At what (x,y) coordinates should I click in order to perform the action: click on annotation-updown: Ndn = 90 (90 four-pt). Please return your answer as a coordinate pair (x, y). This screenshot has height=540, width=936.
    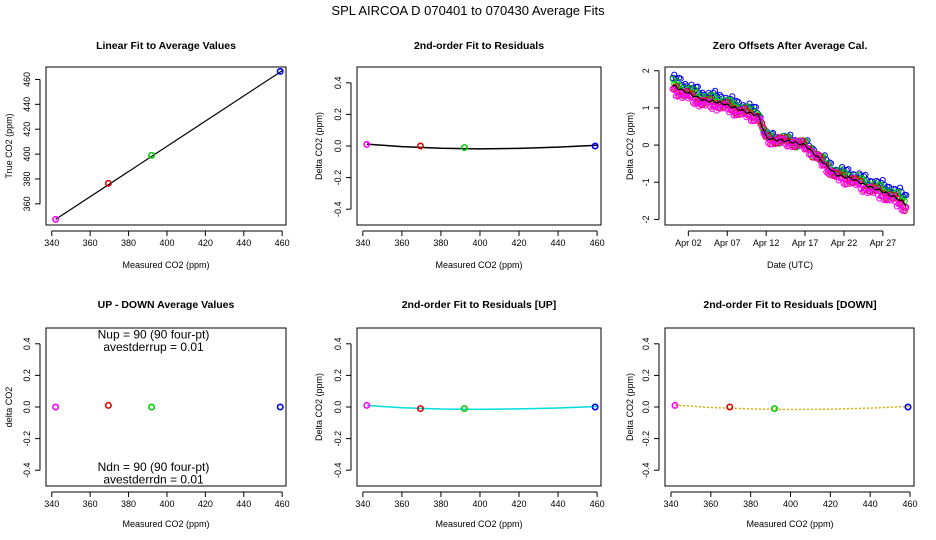
    Looking at the image, I should click on (154, 467).